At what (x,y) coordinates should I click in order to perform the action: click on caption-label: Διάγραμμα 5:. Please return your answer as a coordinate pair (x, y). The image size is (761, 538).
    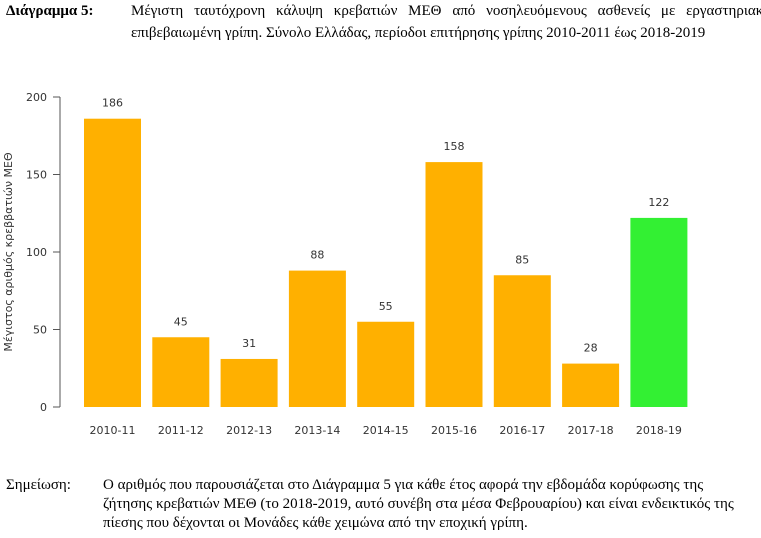
    Looking at the image, I should click on (50, 11).